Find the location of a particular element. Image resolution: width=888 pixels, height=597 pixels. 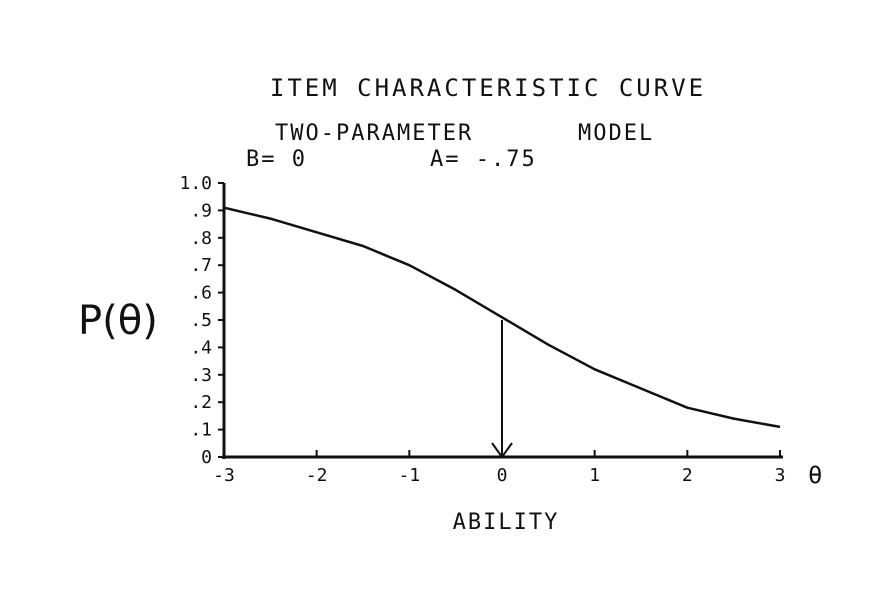

y-tick-label: .4 is located at coordinates (201, 347).